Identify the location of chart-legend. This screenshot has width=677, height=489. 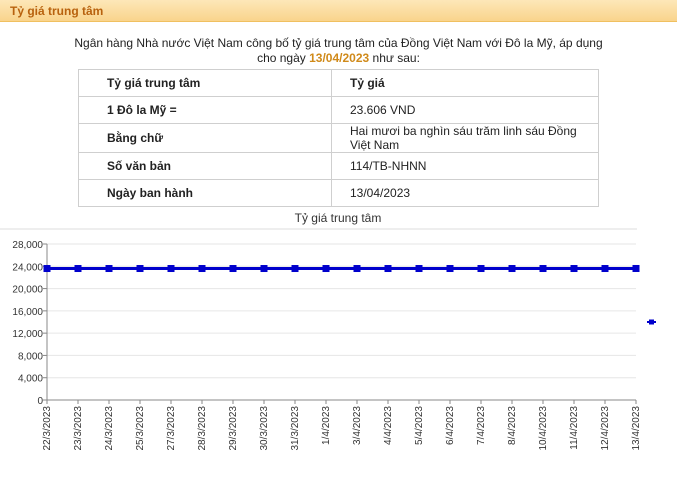
(651, 322).